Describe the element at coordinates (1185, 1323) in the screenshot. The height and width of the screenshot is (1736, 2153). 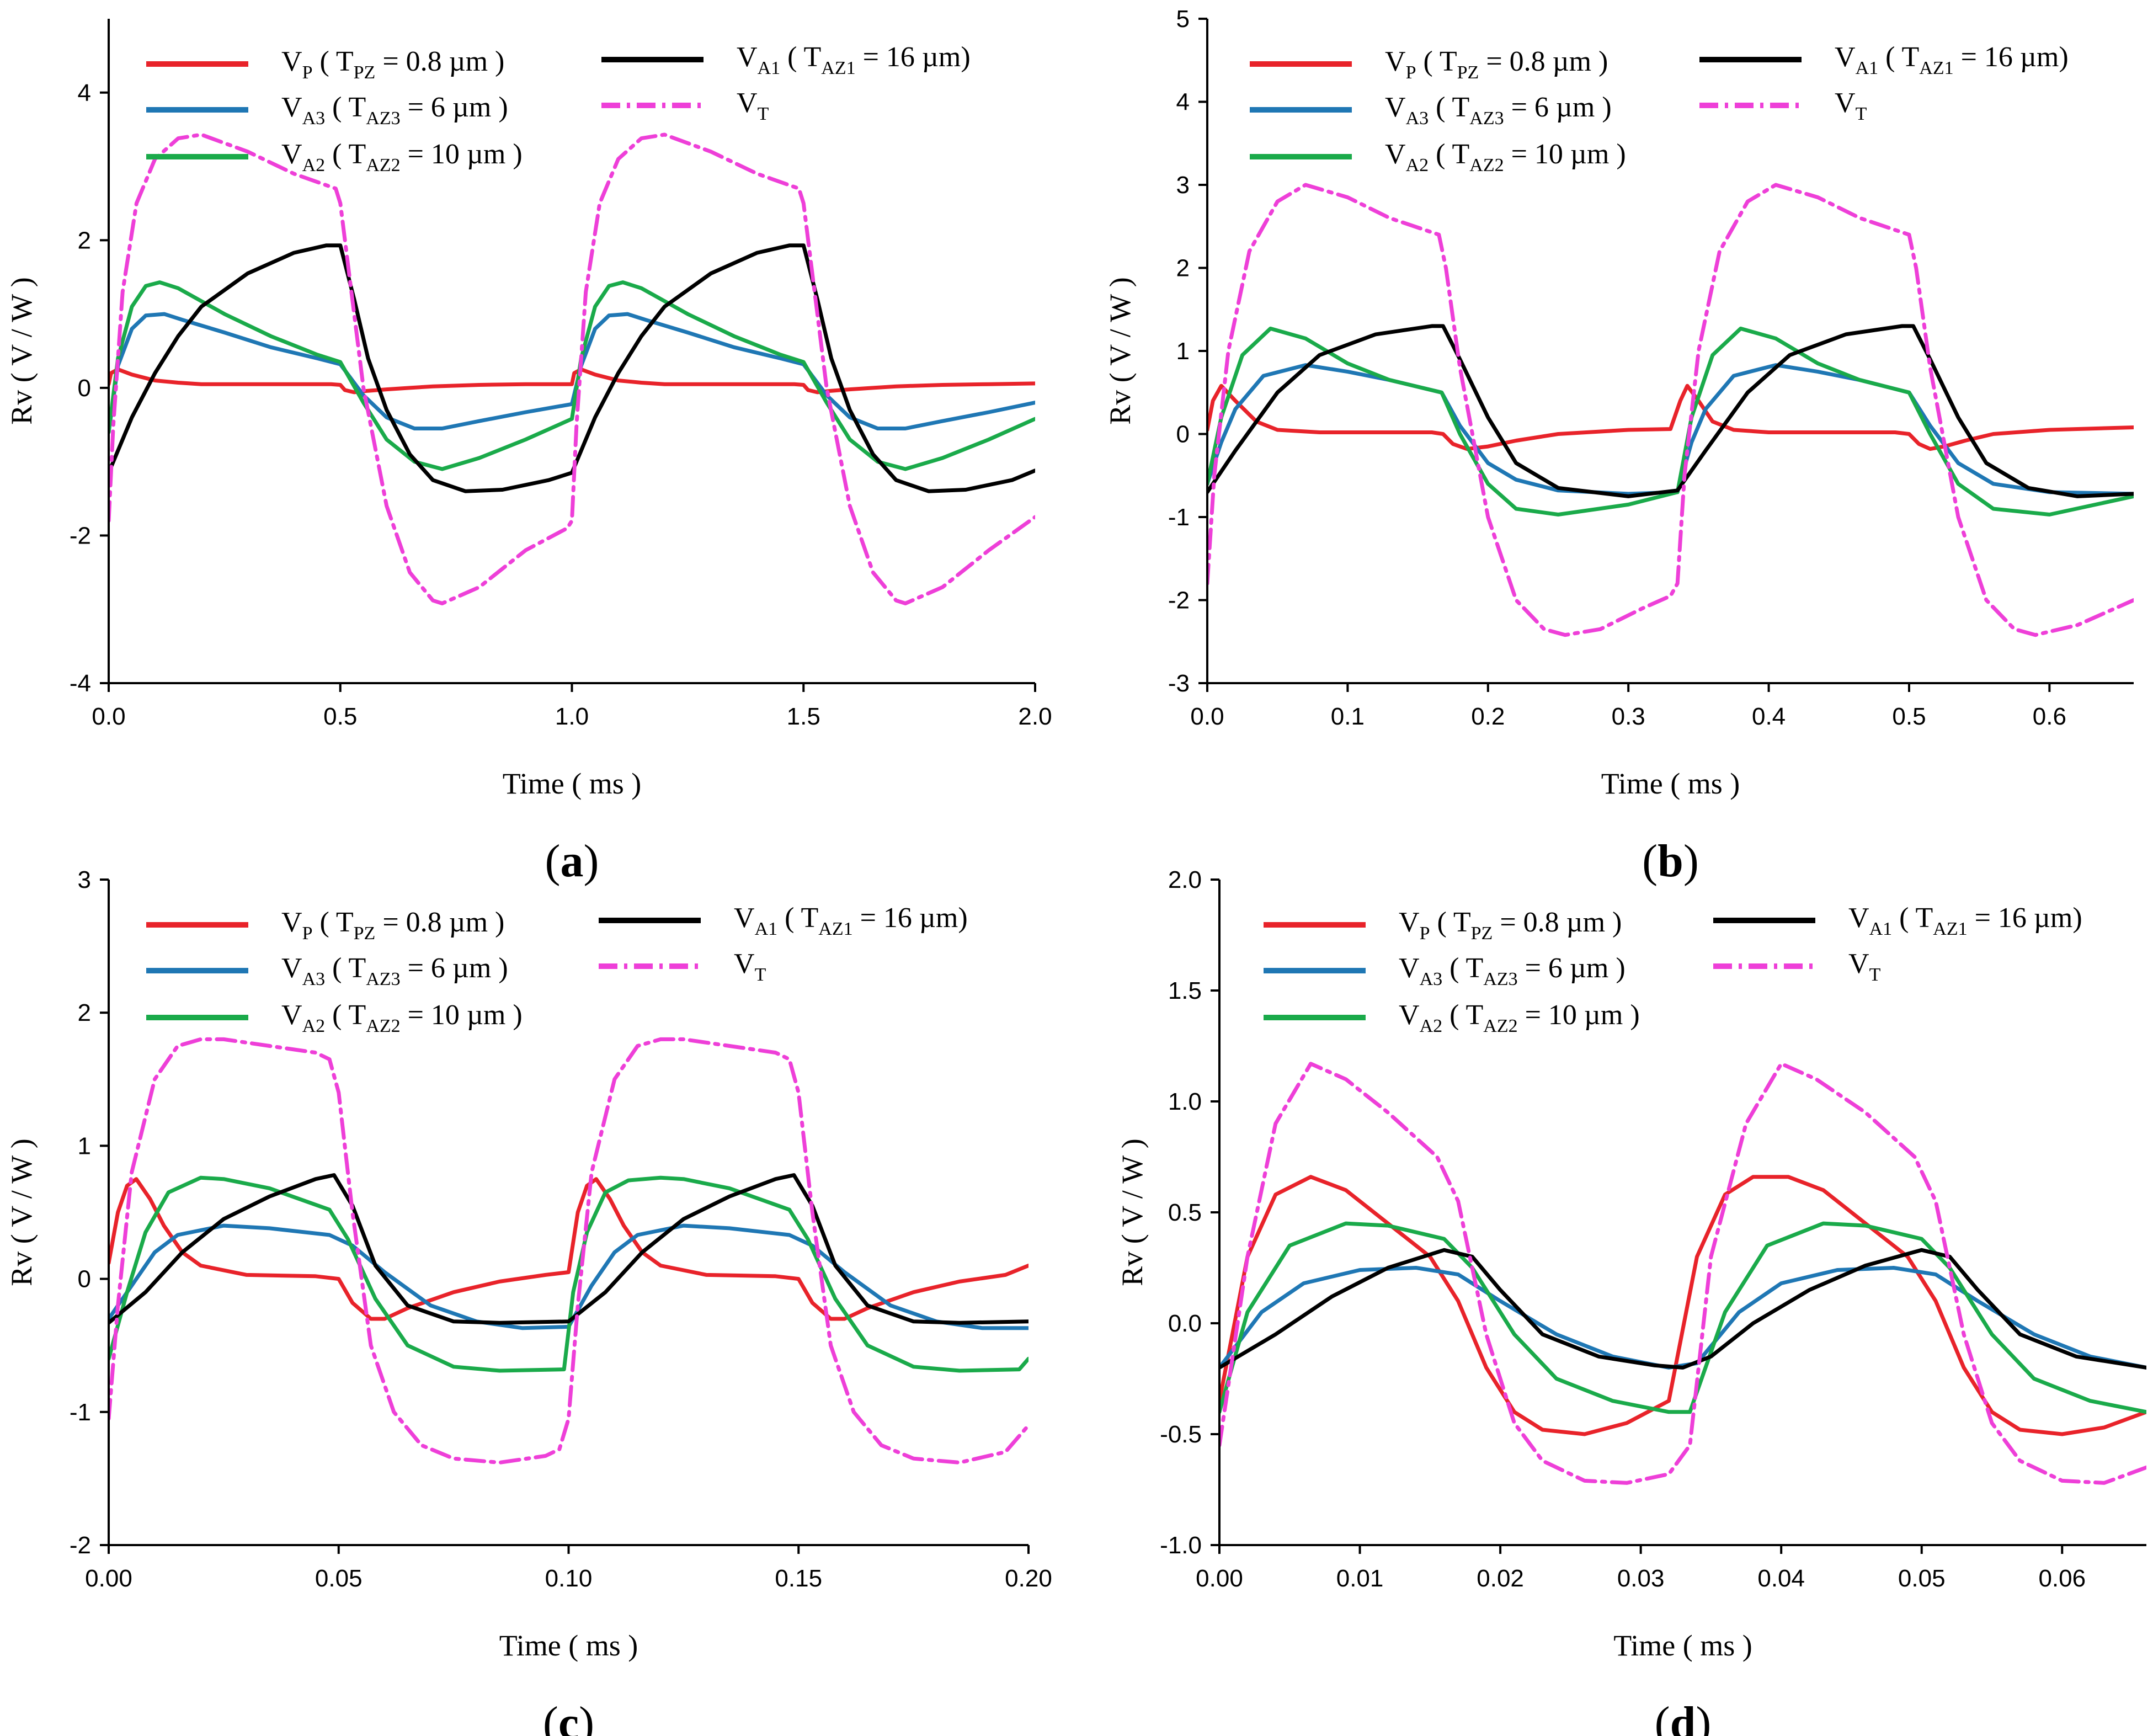
I see `y-tick-label: 0.0` at that location.